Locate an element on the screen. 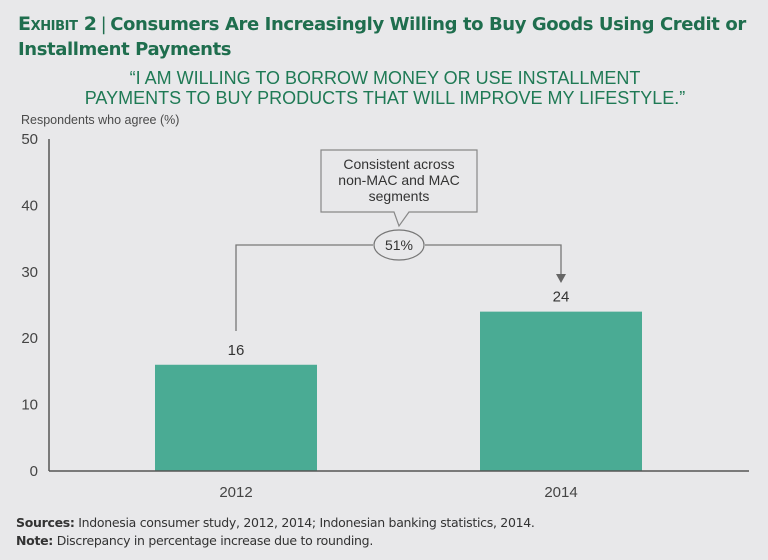 The image size is (768, 560). data-label-2012: 16 is located at coordinates (236, 350).